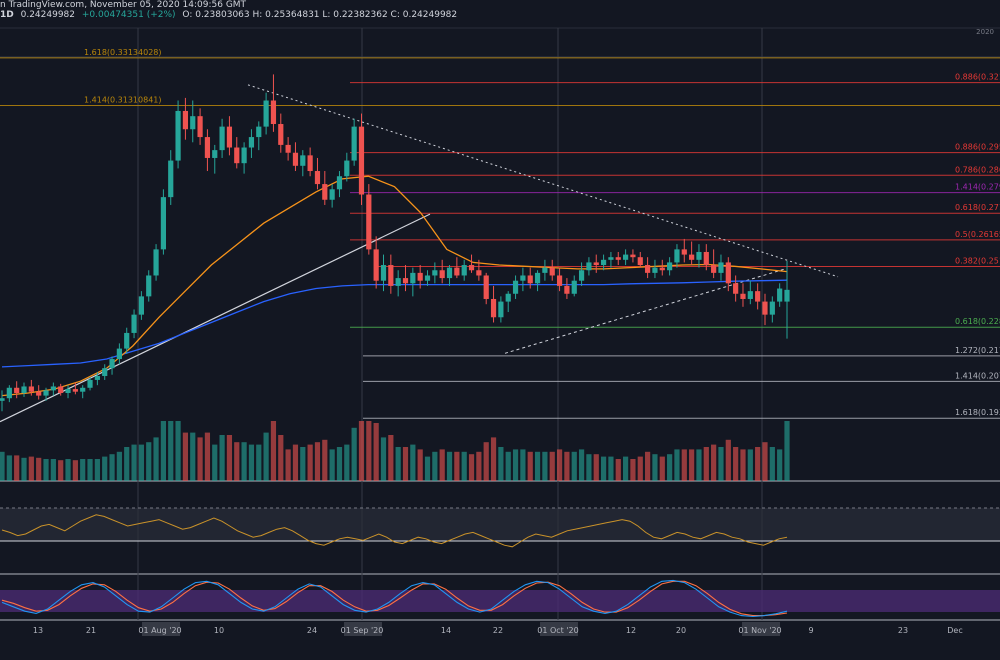  I want to click on x-tick-label: 13, so click(38, 630).